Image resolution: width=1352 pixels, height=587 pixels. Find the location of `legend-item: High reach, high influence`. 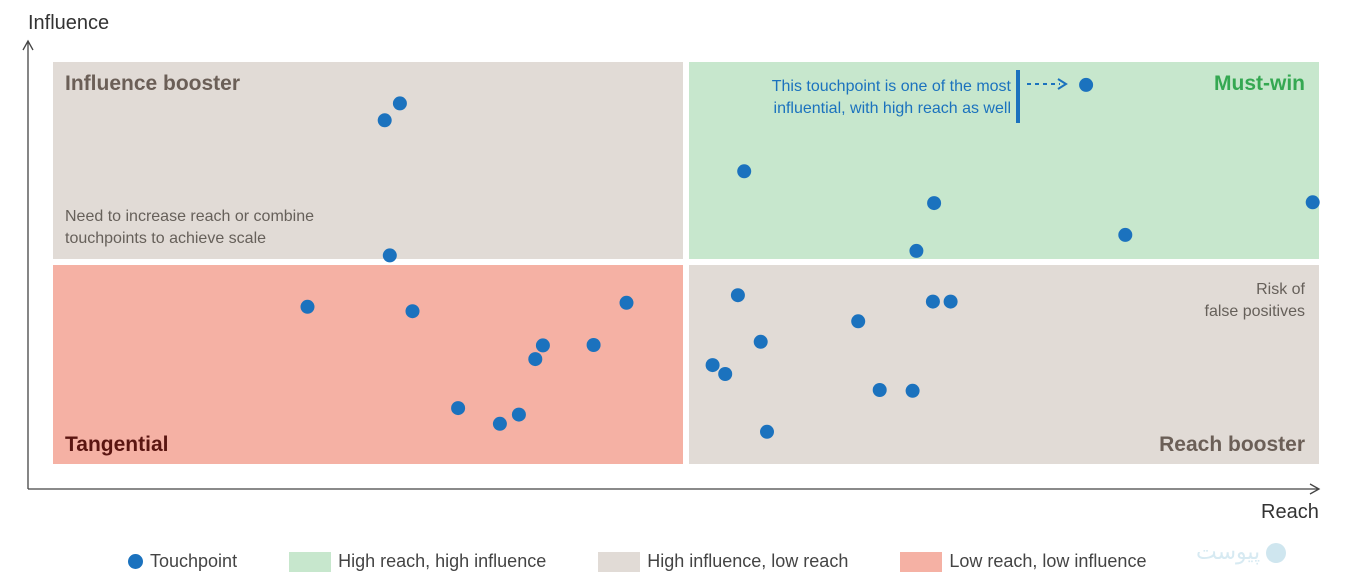

legend-item: High reach, high influence is located at coordinates (417, 561).